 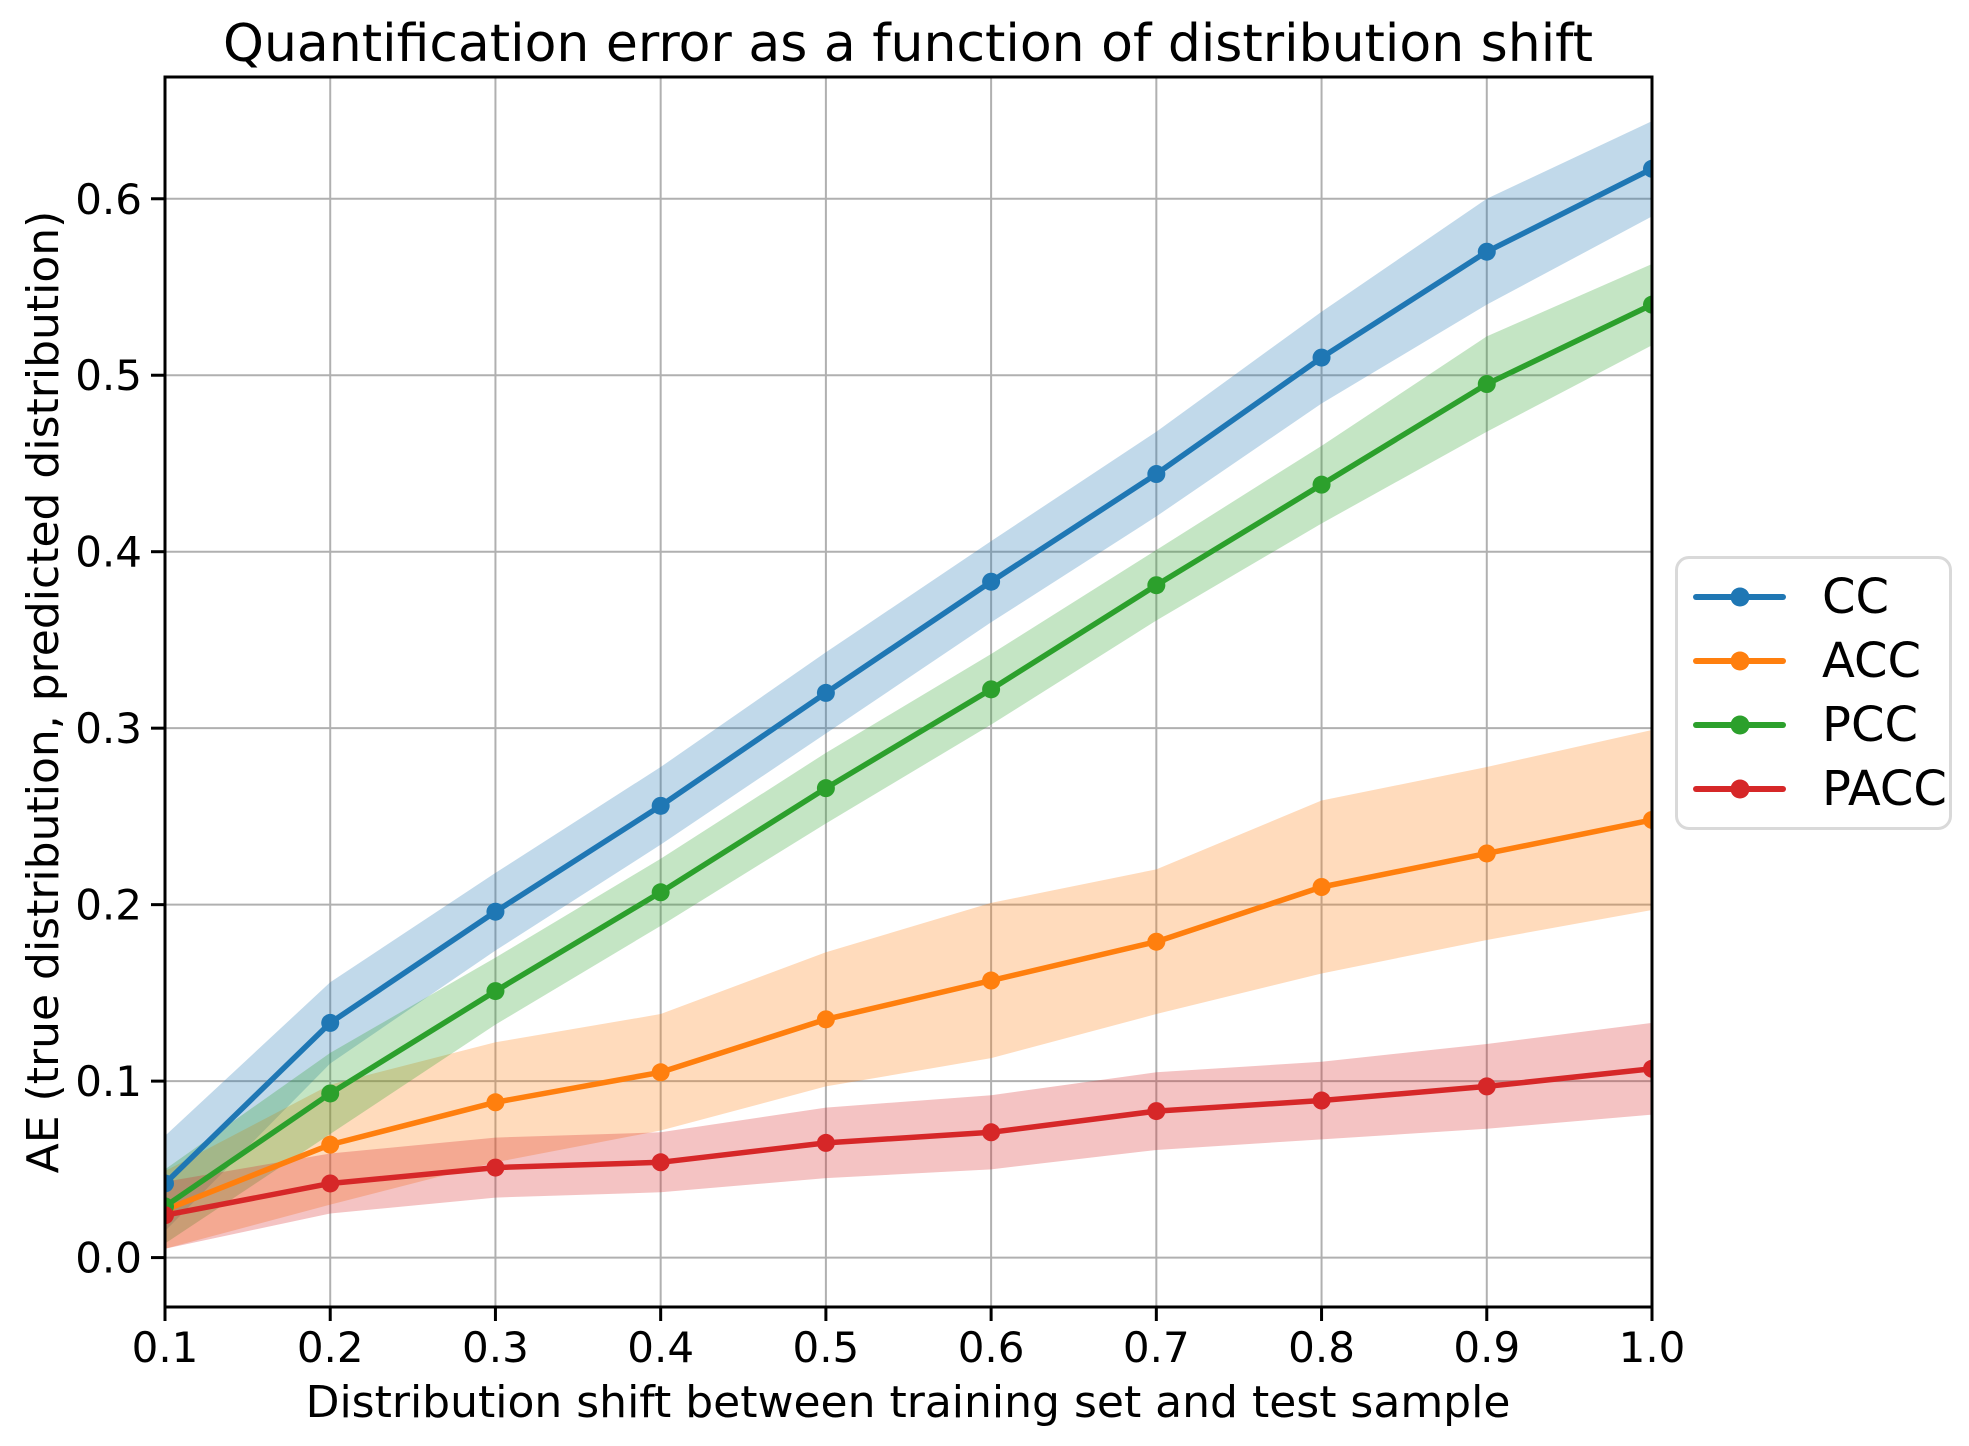 What do you see at coordinates (1652, 1347) in the screenshot?
I see `x-tick-label: 1.0` at bounding box center [1652, 1347].